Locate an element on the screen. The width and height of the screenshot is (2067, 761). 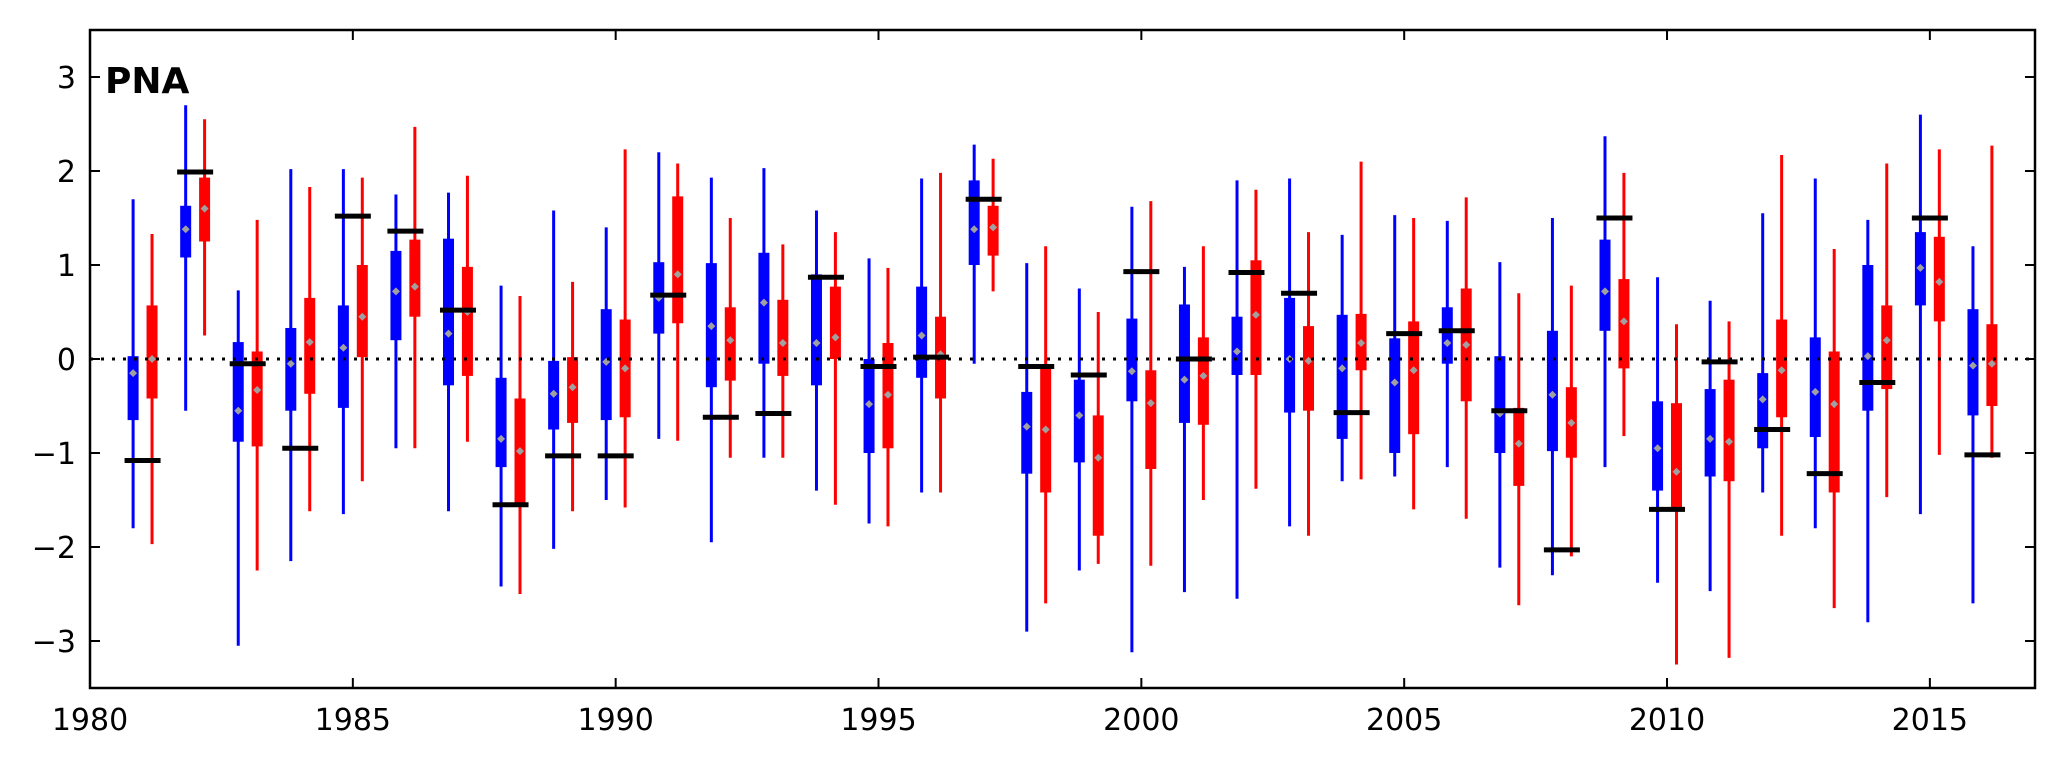
y-tick-label: −3 is located at coordinates (54, 642).